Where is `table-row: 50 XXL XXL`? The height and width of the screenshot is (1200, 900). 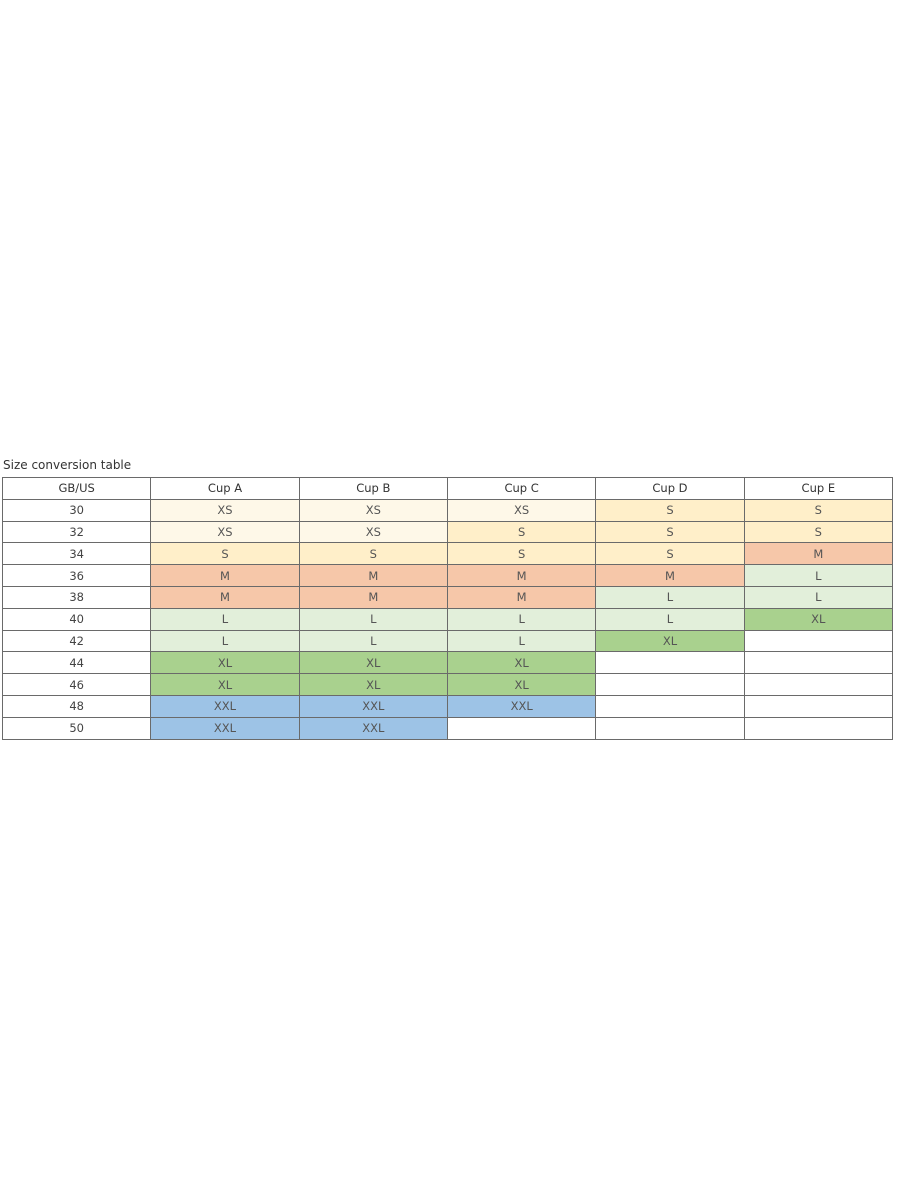
table-row: 50 XXL XXL is located at coordinates (447, 728).